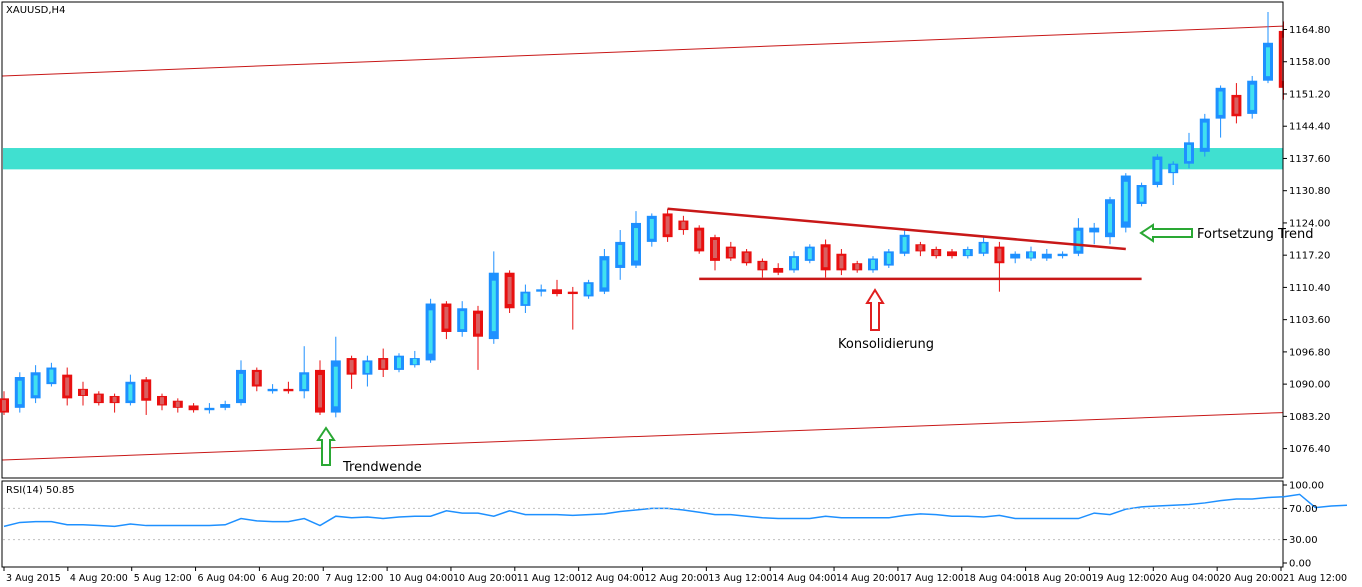 This screenshot has width=1362, height=587. I want to click on x-tick-label: 7 Aug 12:00, so click(354, 578).